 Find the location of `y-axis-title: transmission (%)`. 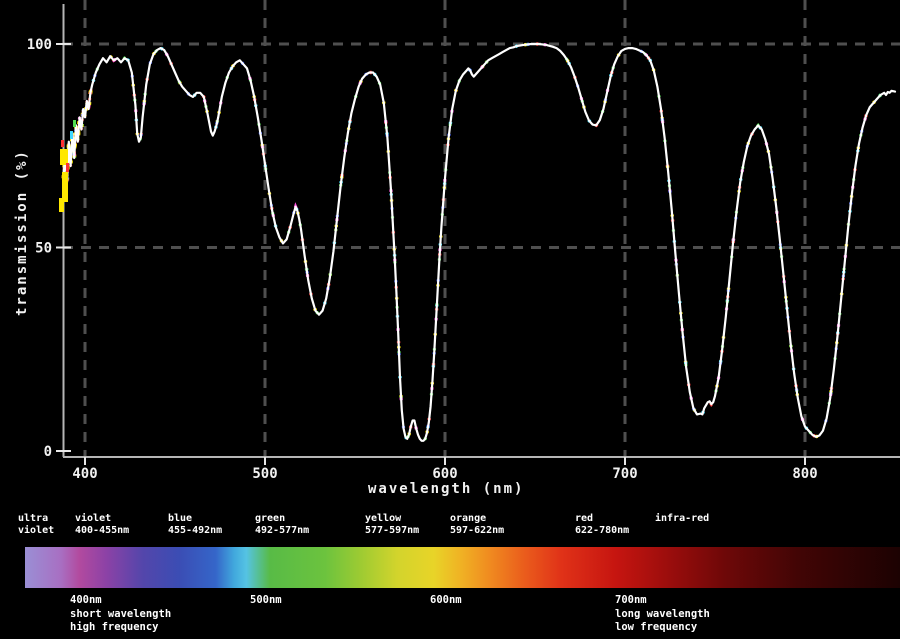

y-axis-title: transmission (%) is located at coordinates (22, 232).